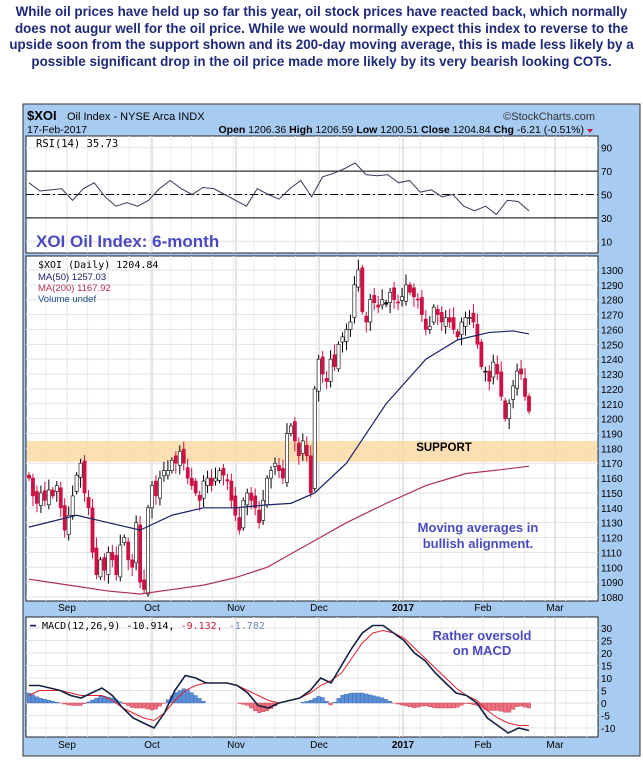  What do you see at coordinates (98, 265) in the screenshot?
I see `price-legend: $XOI (Daily) 1204.84` at bounding box center [98, 265].